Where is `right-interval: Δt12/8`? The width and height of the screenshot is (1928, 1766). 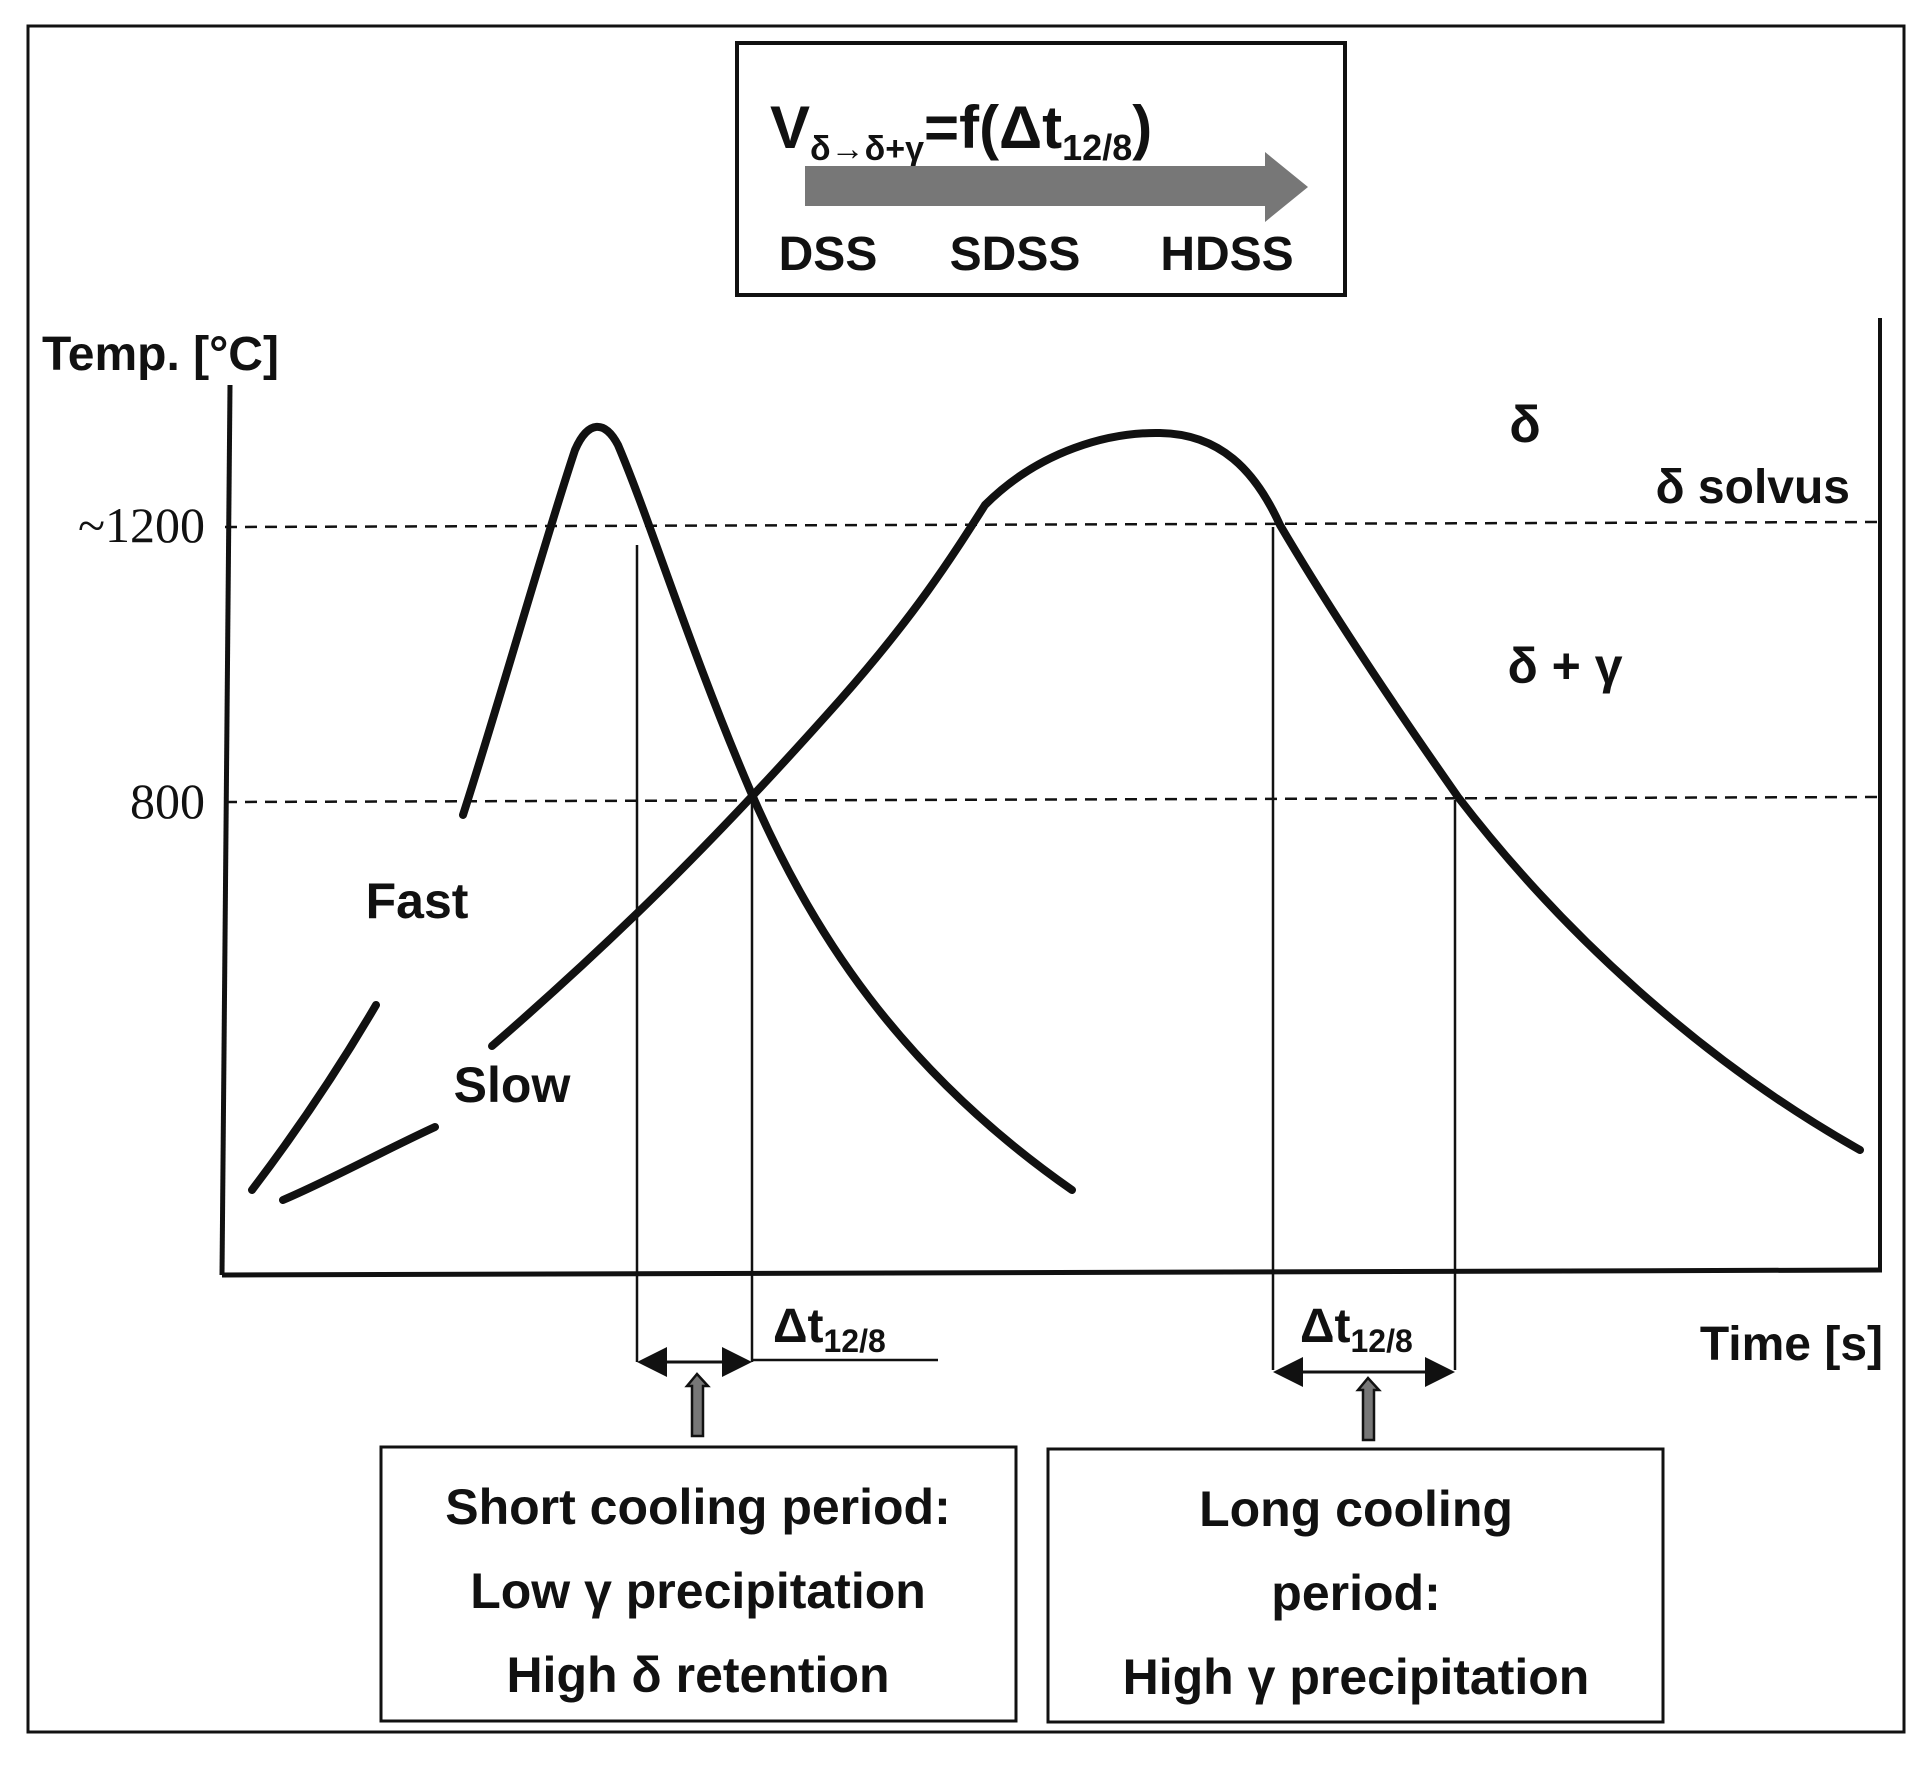
right-interval: Δt12/8 is located at coordinates (1364, 1371).